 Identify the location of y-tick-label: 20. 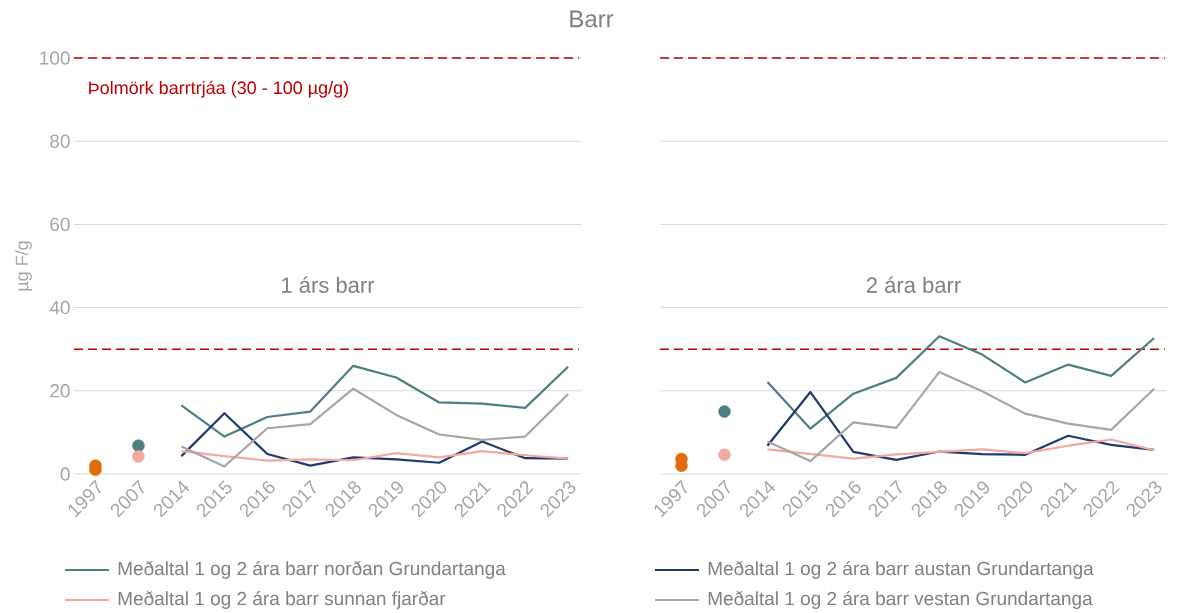
(60, 391).